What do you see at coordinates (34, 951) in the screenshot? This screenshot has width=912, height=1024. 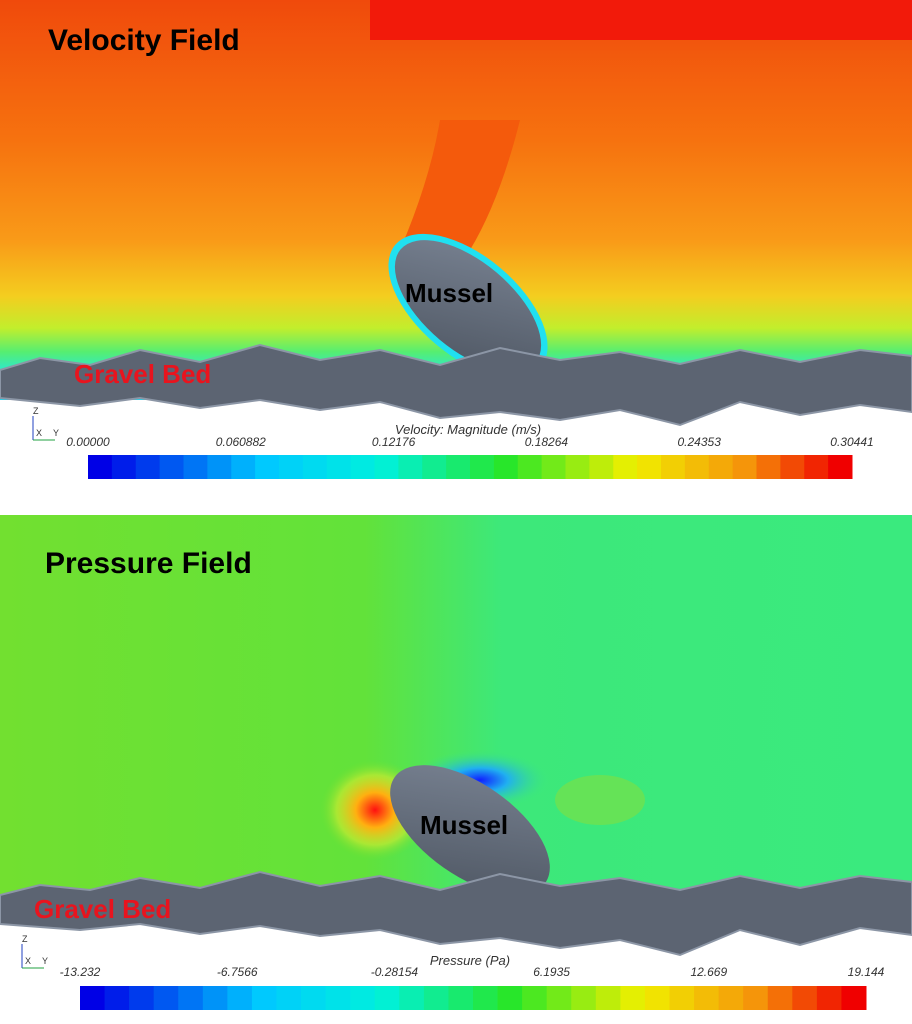 I see `axis-triad: Z X Y` at bounding box center [34, 951].